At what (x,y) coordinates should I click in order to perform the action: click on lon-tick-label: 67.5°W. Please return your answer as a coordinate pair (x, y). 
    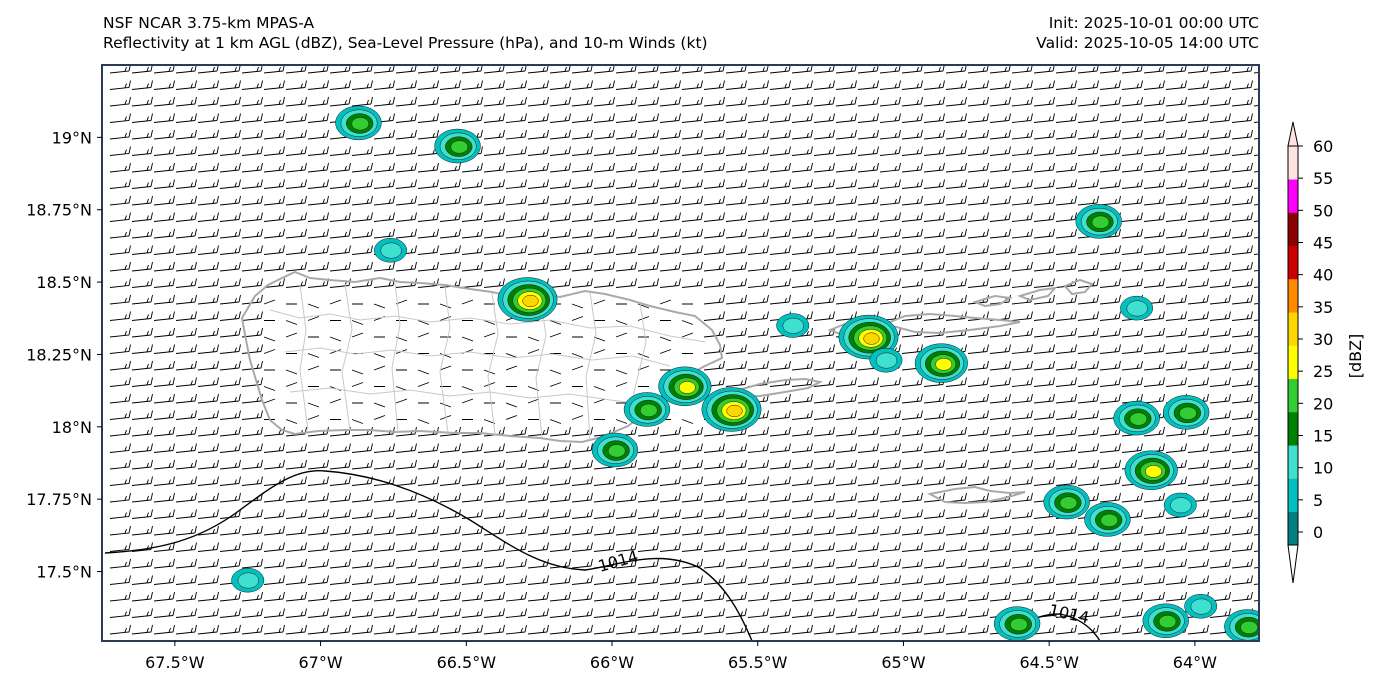
    Looking at the image, I should click on (175, 662).